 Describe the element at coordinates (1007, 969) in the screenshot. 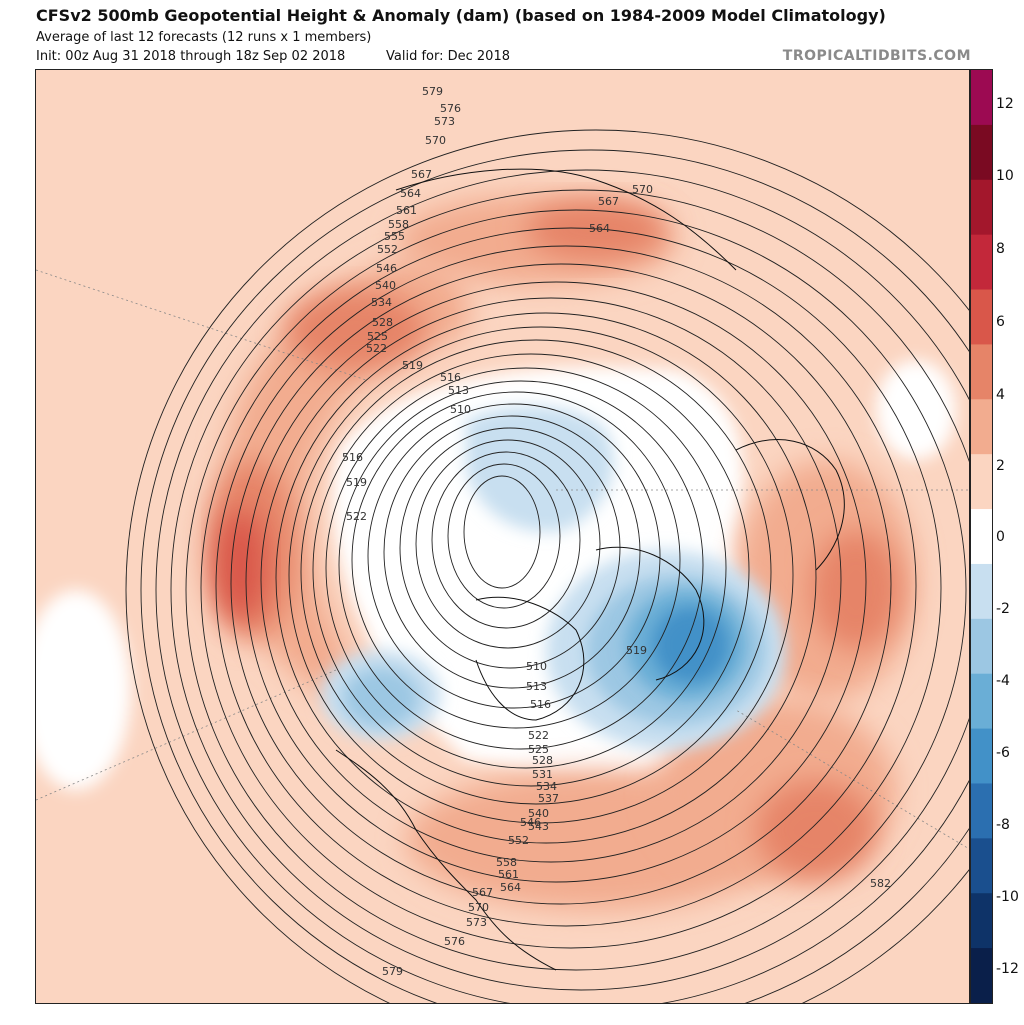

I see `colorbar-tick-label: -12` at that location.